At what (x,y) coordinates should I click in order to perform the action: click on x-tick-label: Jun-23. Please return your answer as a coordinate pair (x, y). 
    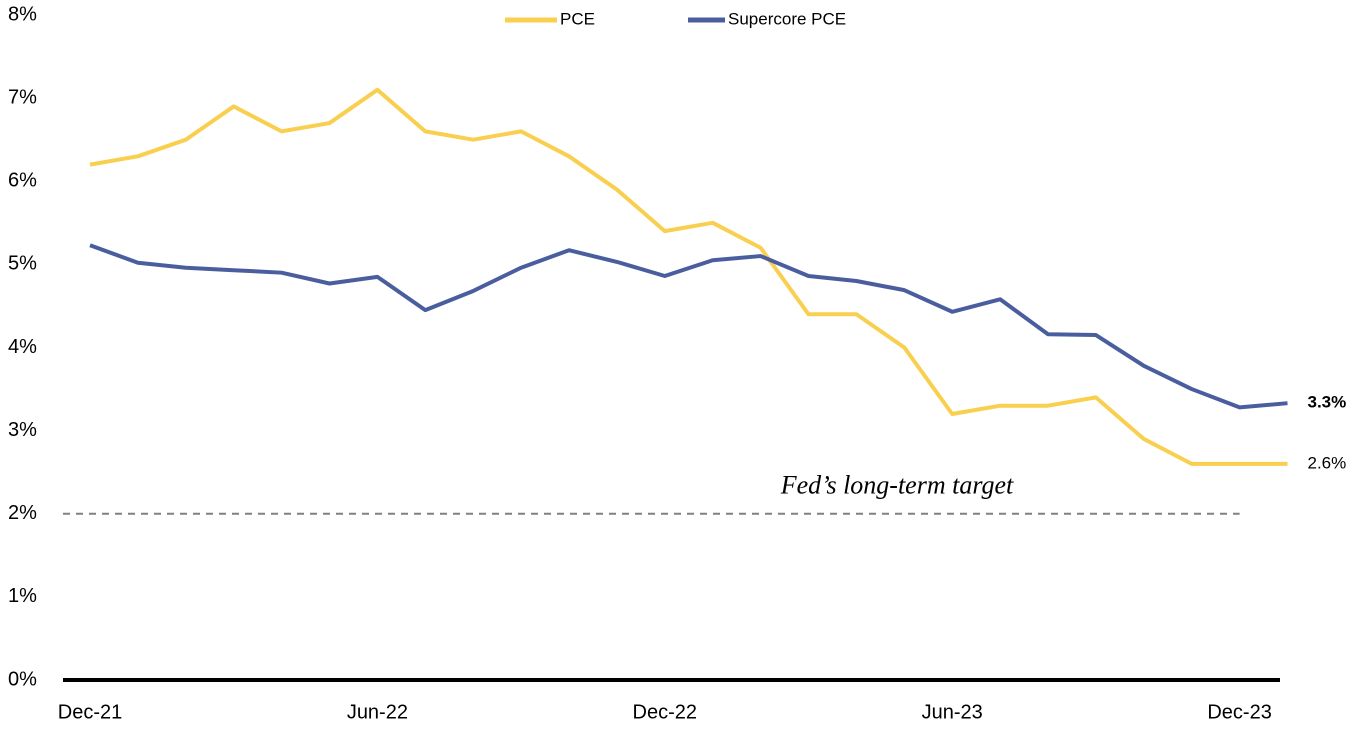
    Looking at the image, I should click on (952, 712).